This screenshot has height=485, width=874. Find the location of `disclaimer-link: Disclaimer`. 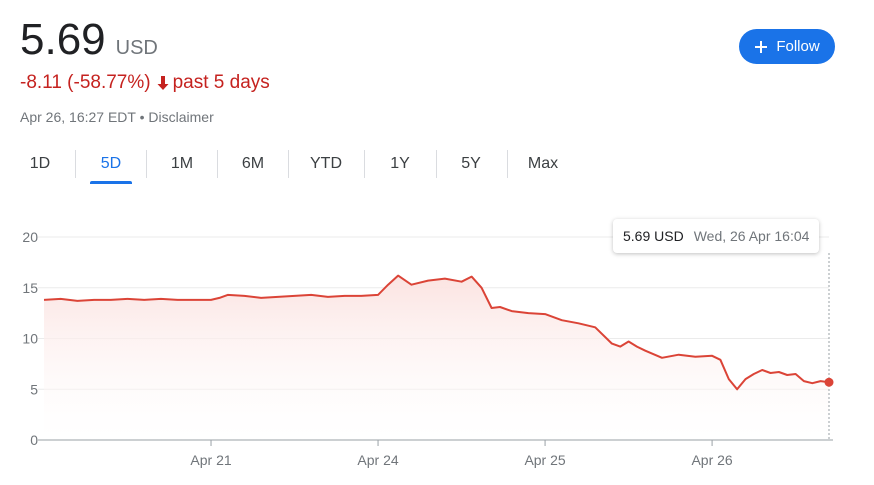

disclaimer-link: Disclaimer is located at coordinates (181, 117).